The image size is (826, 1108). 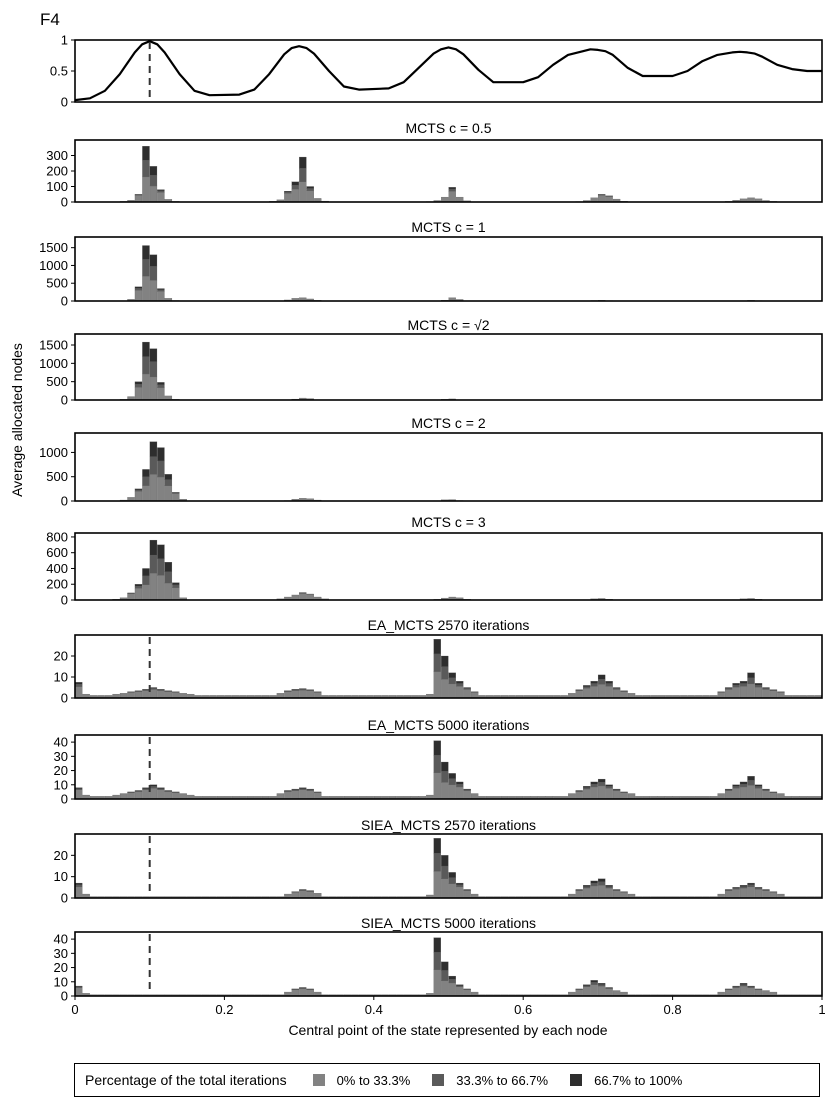 What do you see at coordinates (57, 536) in the screenshot?
I see `y-tick-label: 800` at bounding box center [57, 536].